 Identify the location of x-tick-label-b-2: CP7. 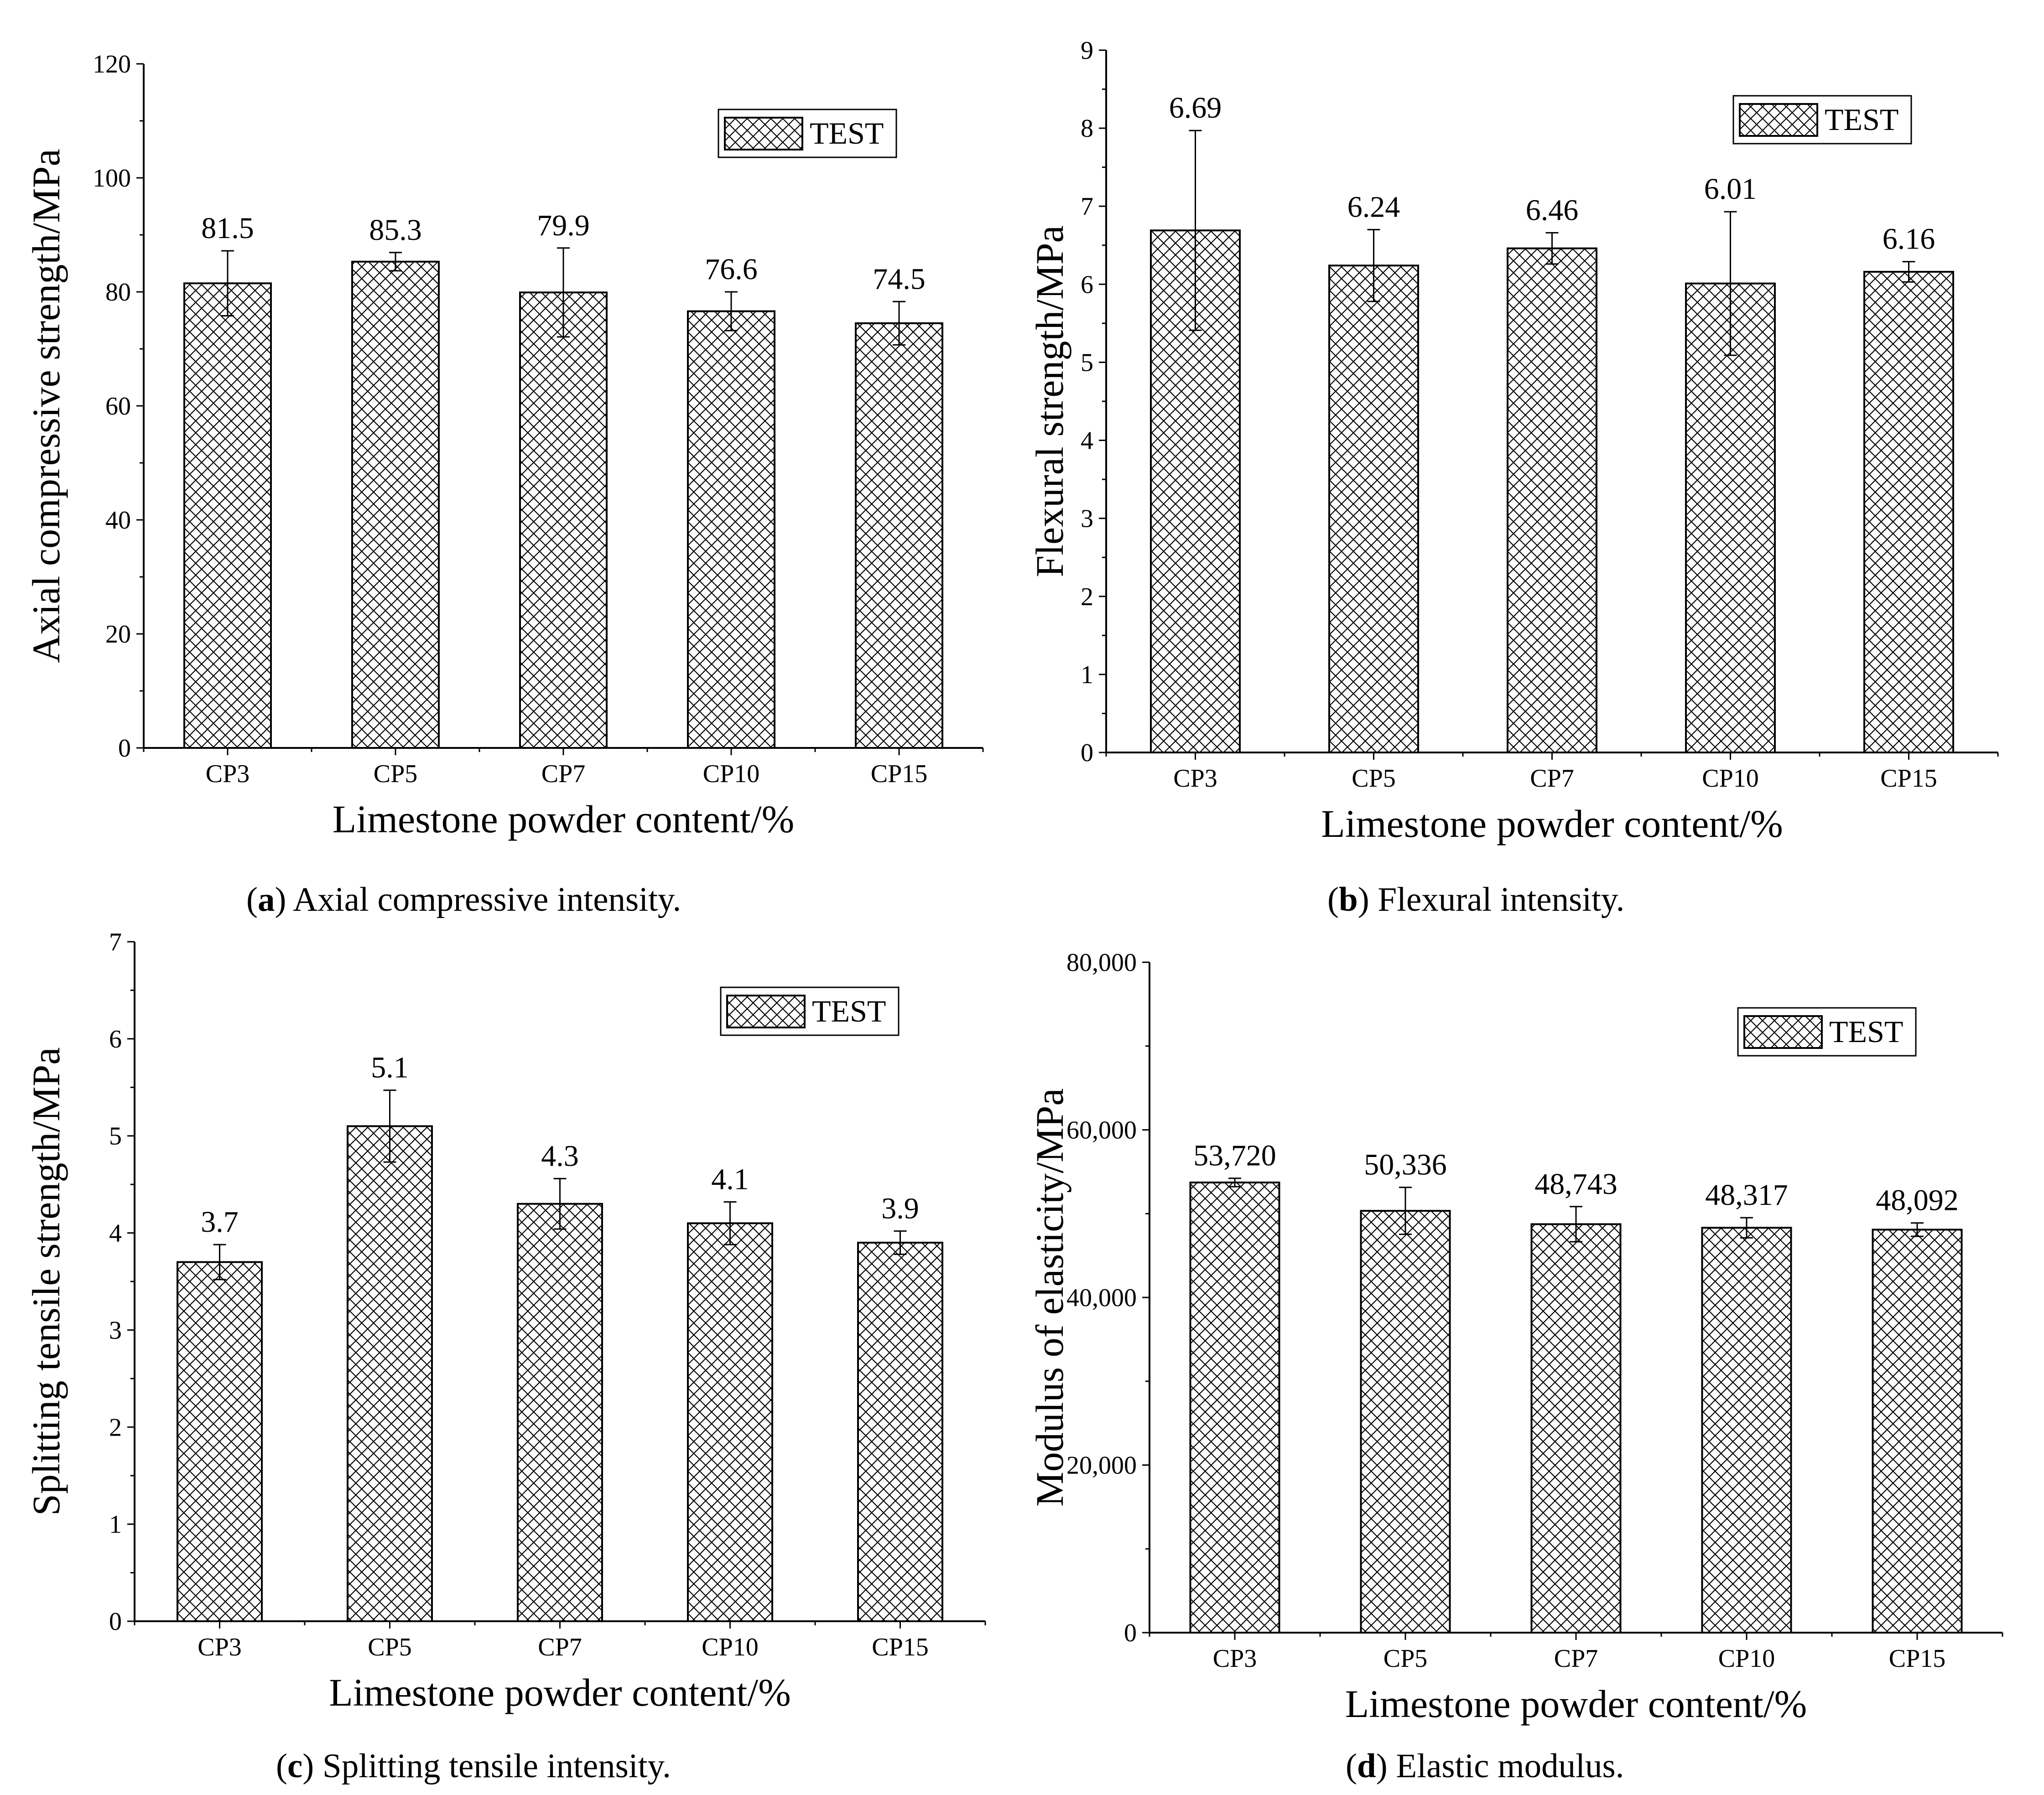
(1552, 779).